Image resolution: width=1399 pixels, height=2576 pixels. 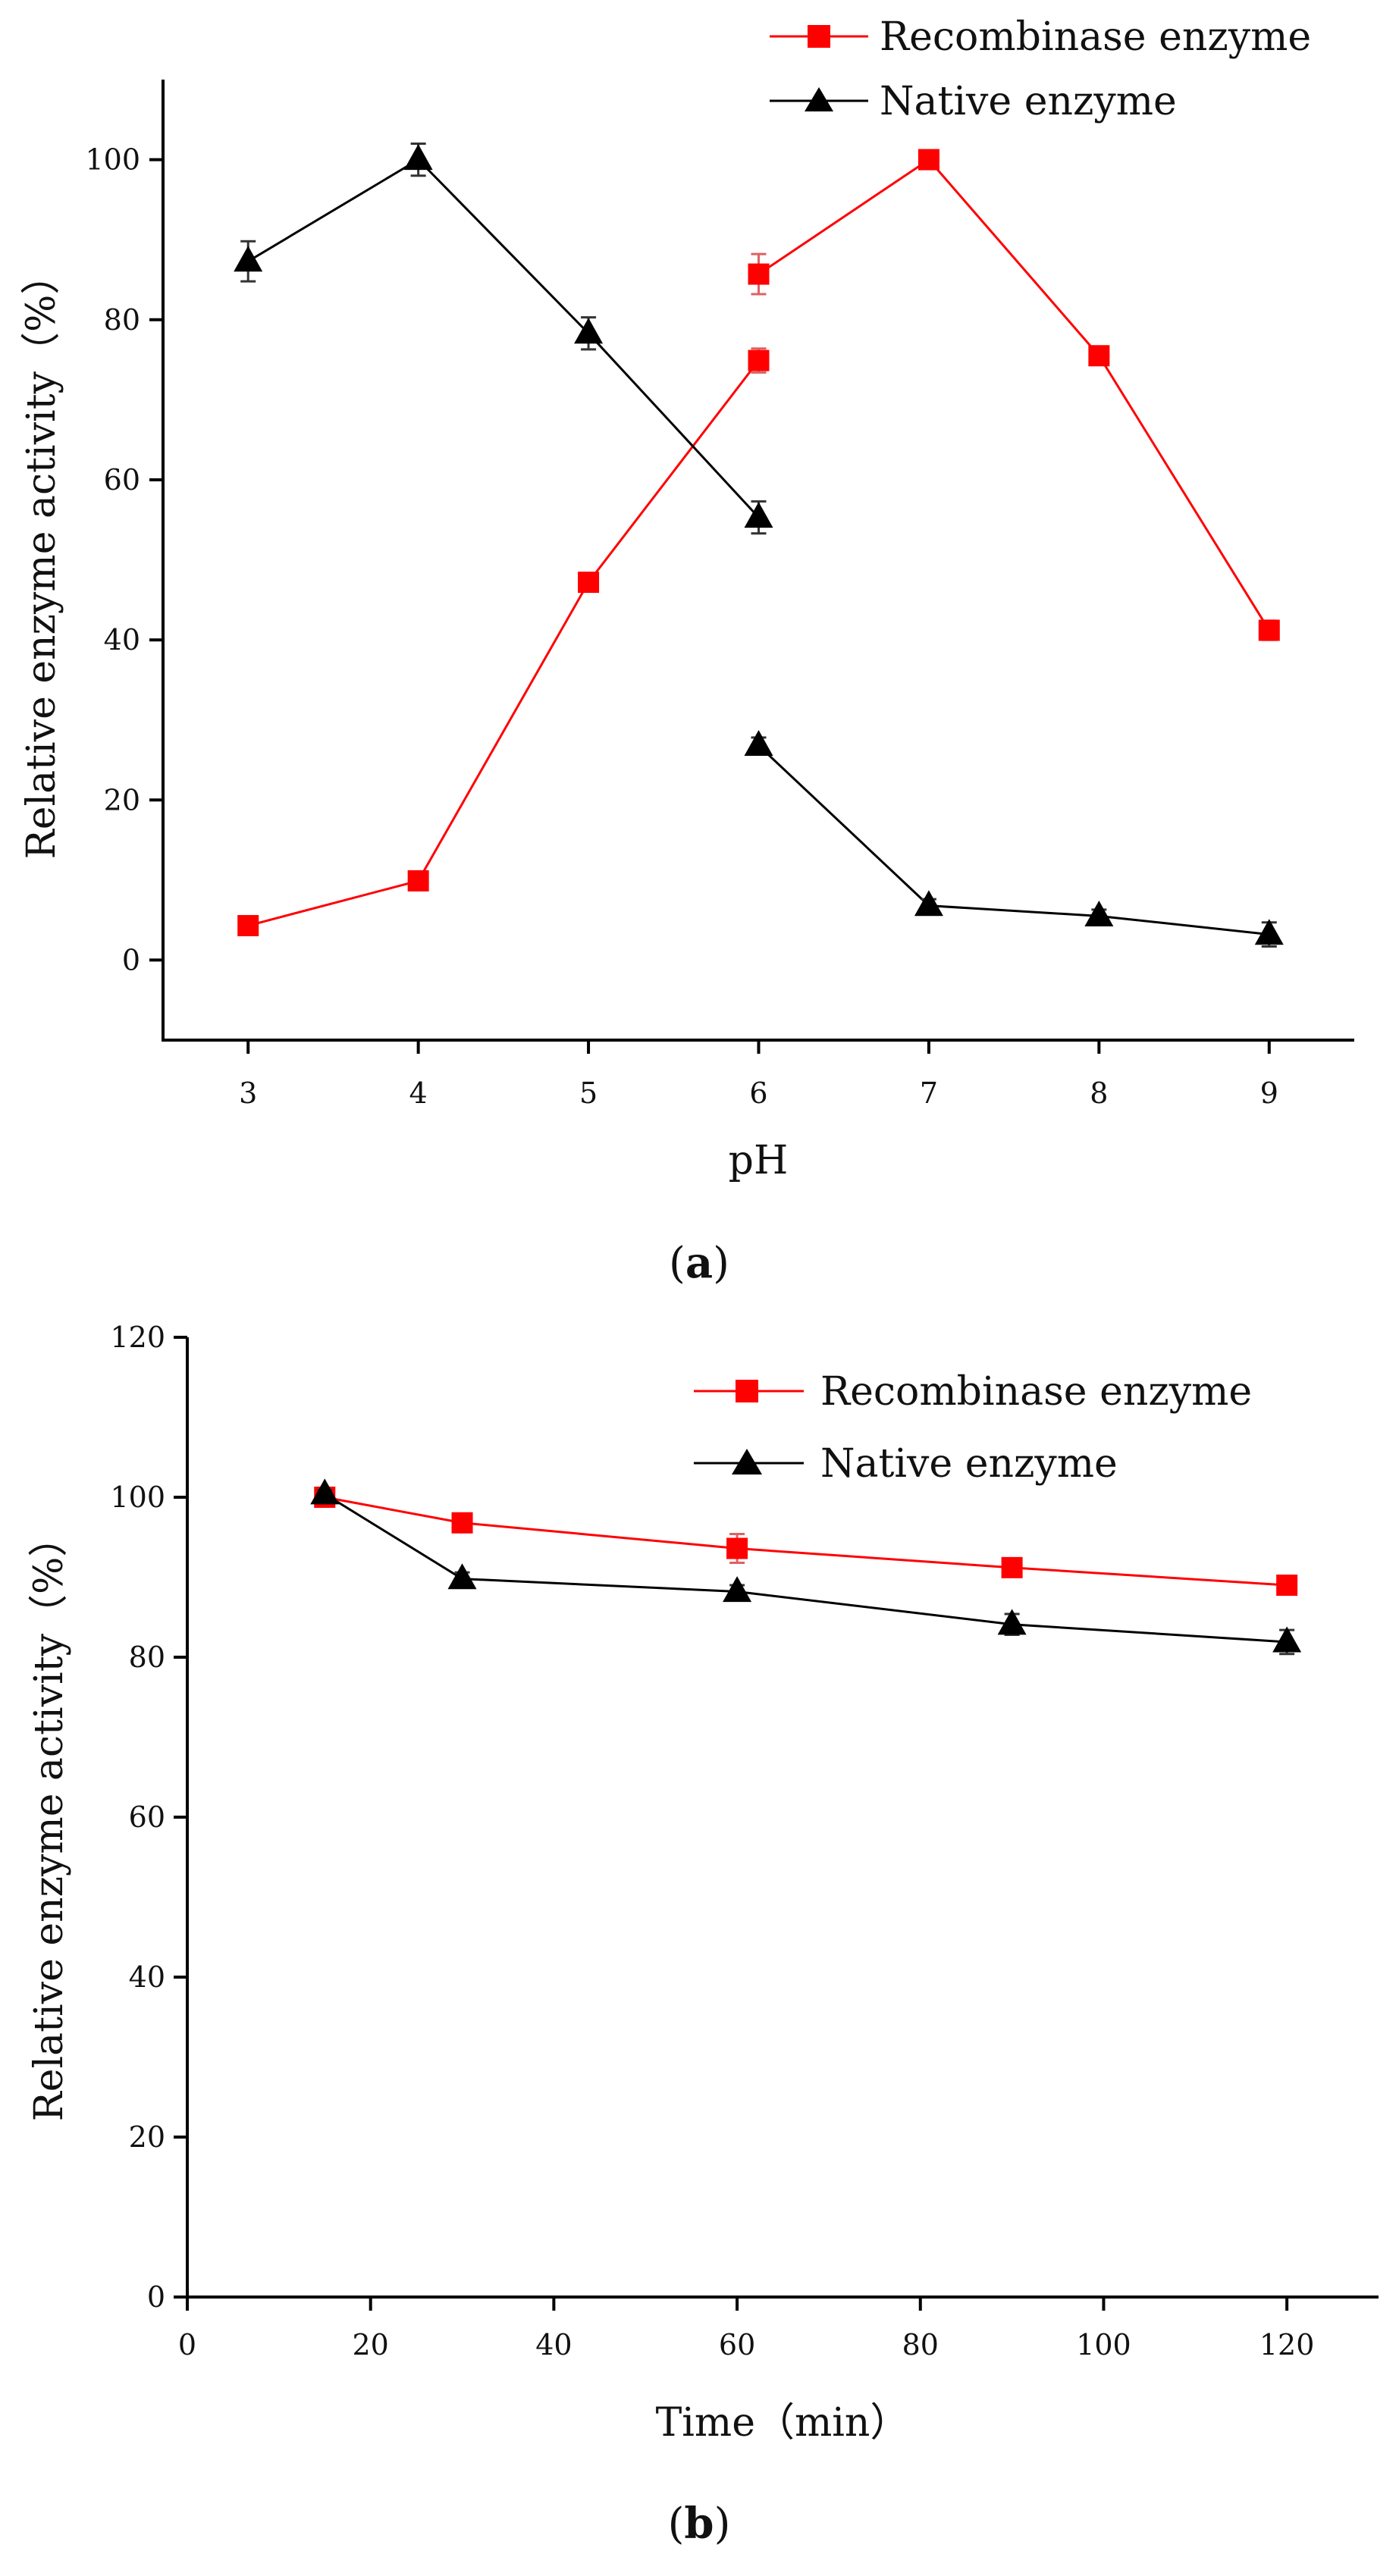 What do you see at coordinates (147, 1817) in the screenshot?
I see `y-tick-label-b-3: 60` at bounding box center [147, 1817].